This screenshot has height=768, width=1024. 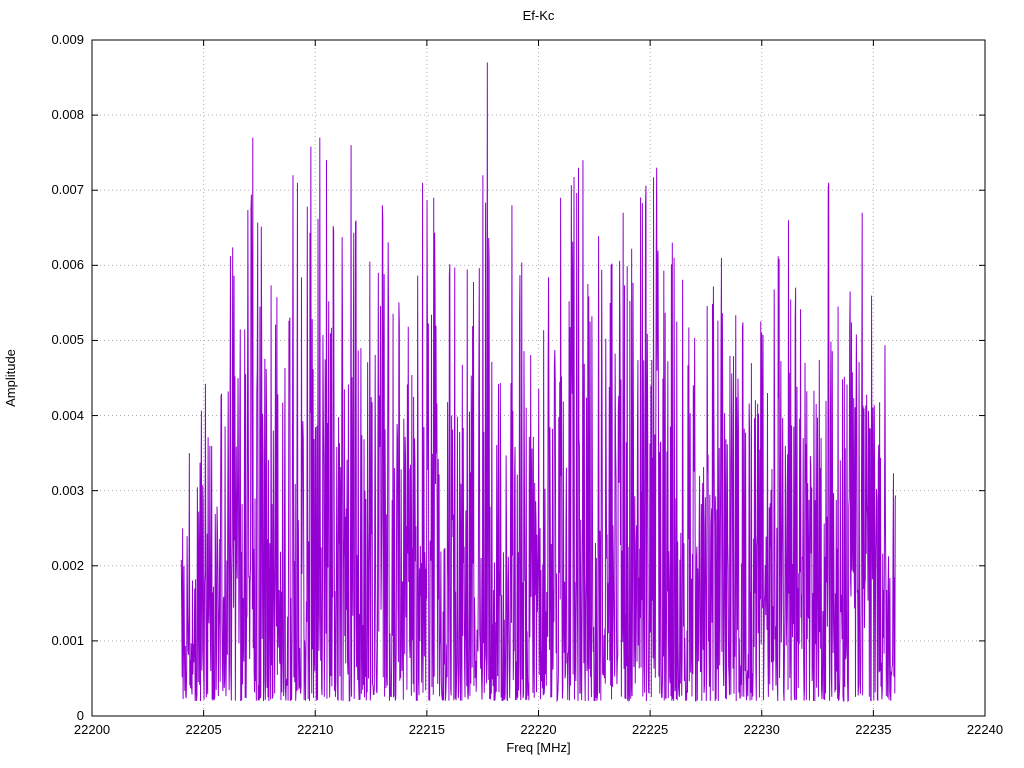 I want to click on y-tick-label: 0.007, so click(x=67, y=190).